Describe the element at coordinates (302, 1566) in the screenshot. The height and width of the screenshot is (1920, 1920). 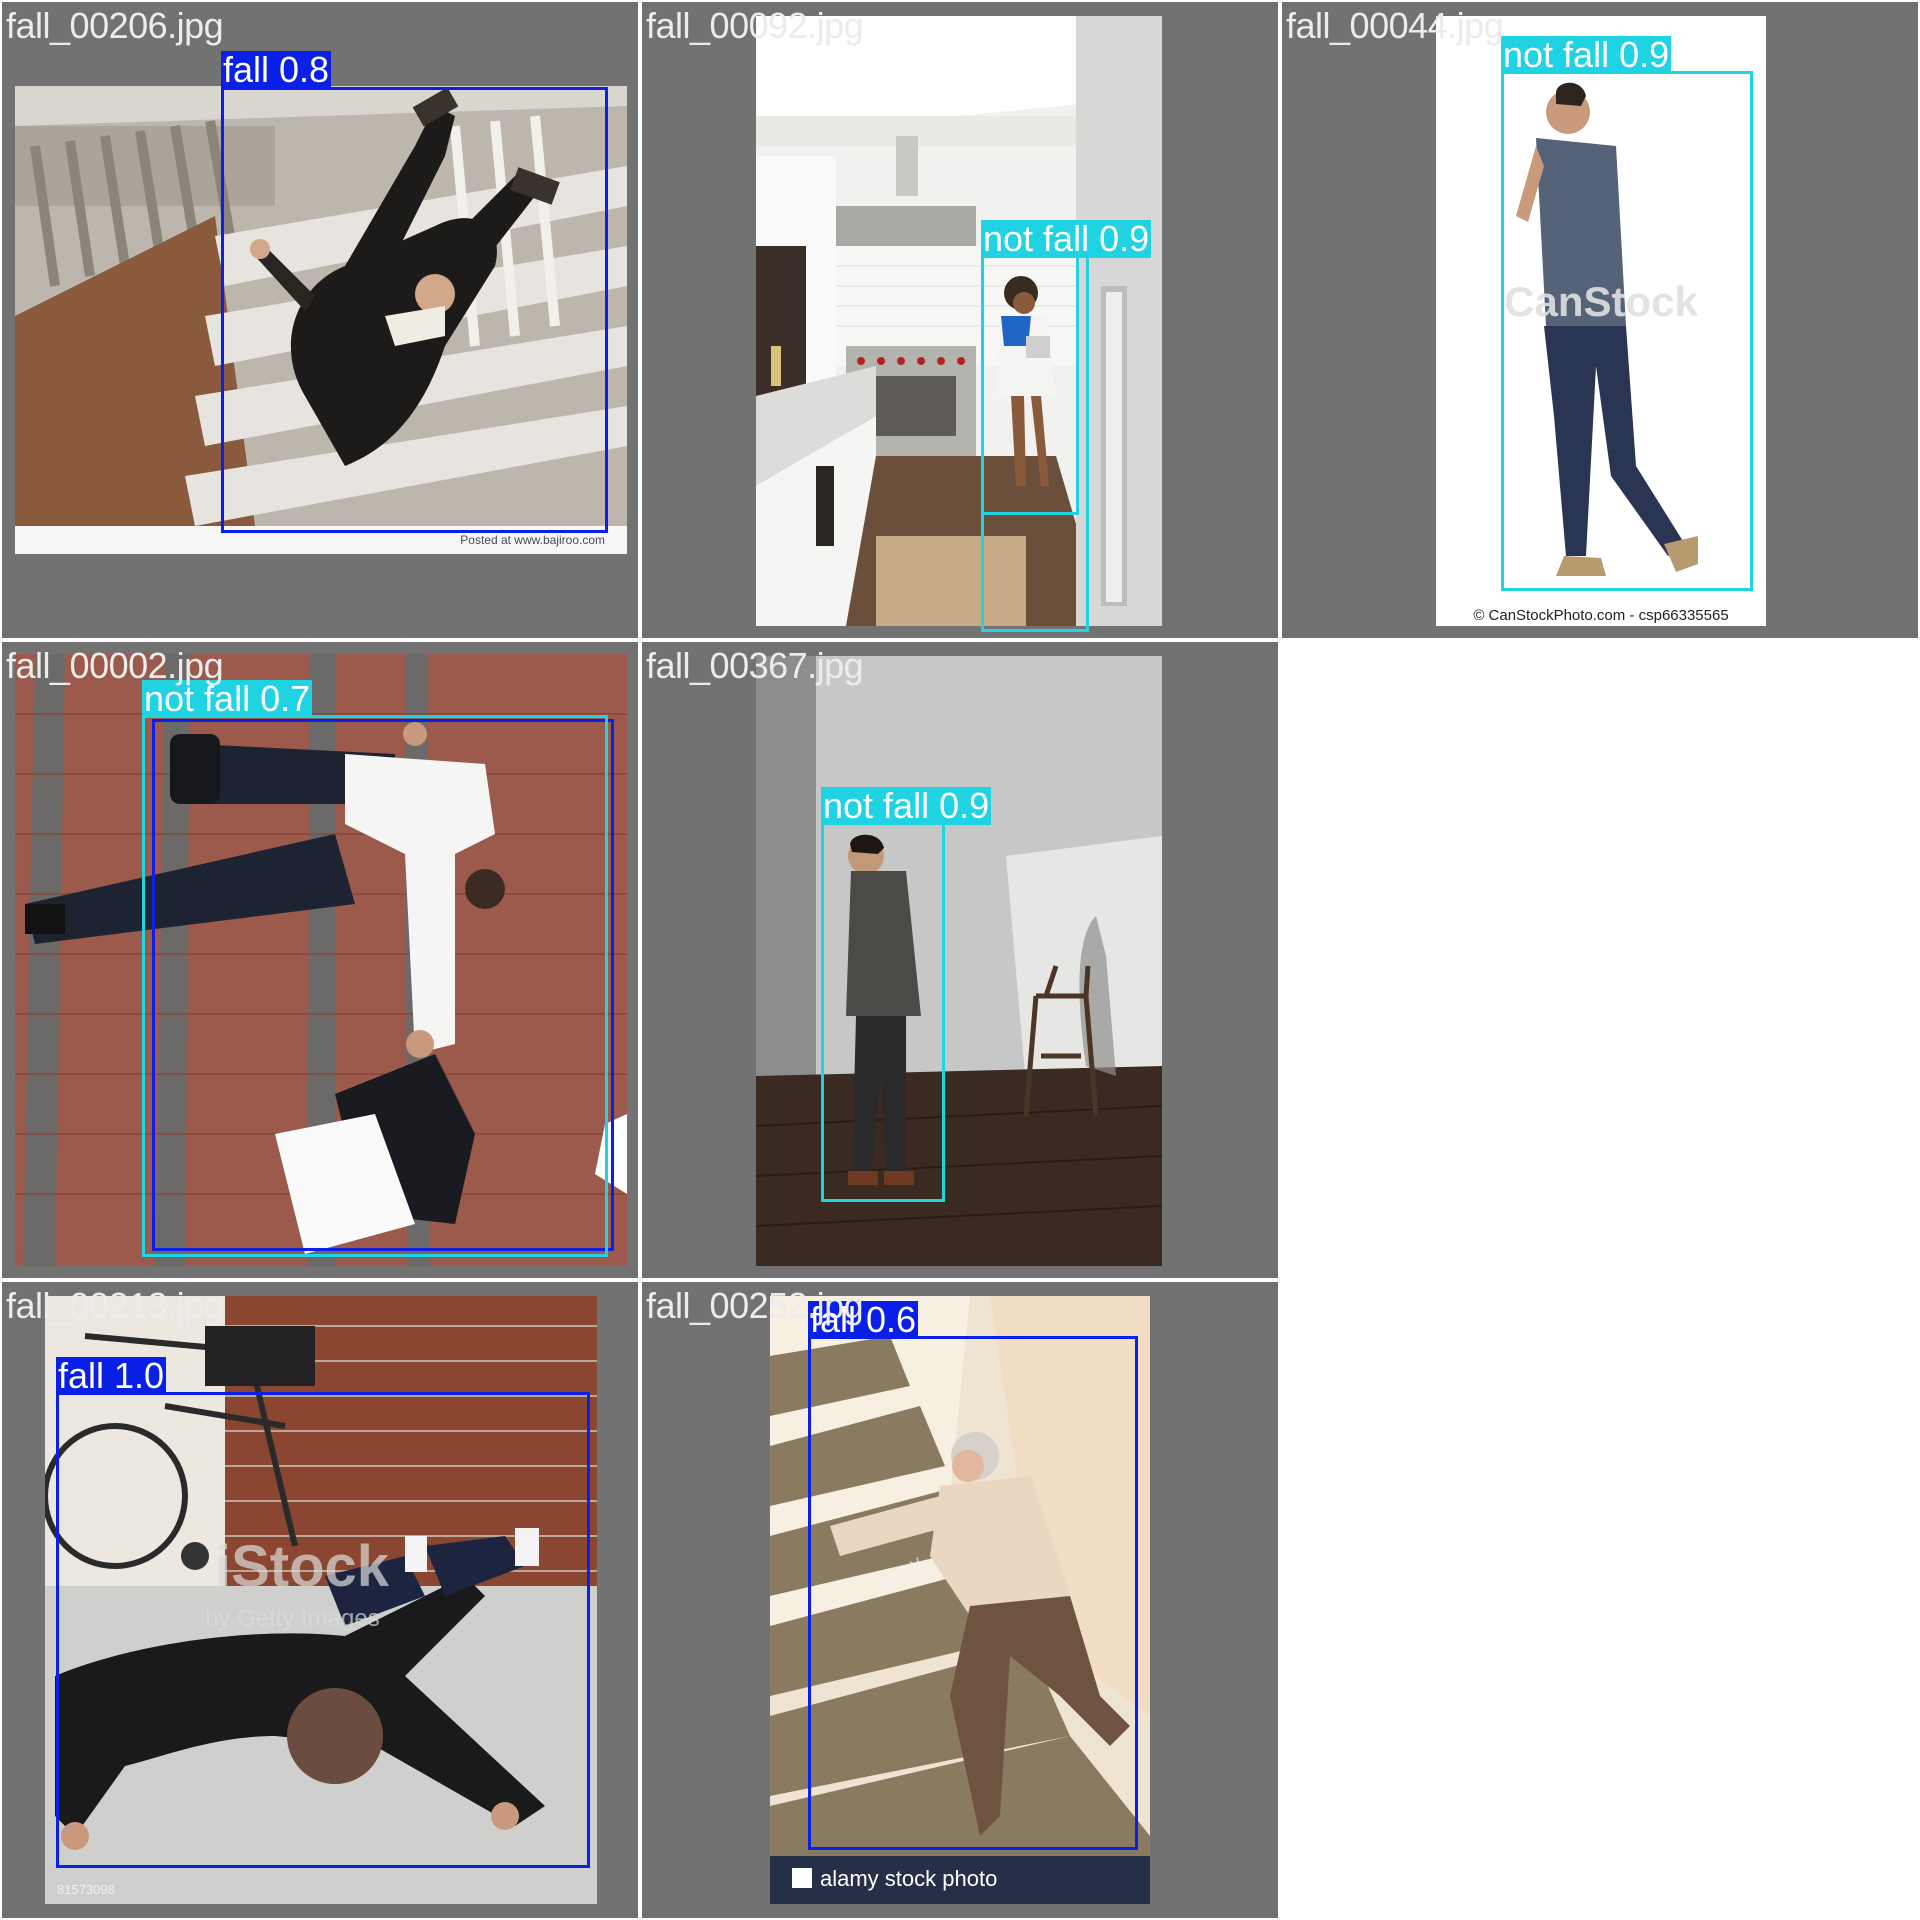
I see `istock-watermark: iStock` at that location.